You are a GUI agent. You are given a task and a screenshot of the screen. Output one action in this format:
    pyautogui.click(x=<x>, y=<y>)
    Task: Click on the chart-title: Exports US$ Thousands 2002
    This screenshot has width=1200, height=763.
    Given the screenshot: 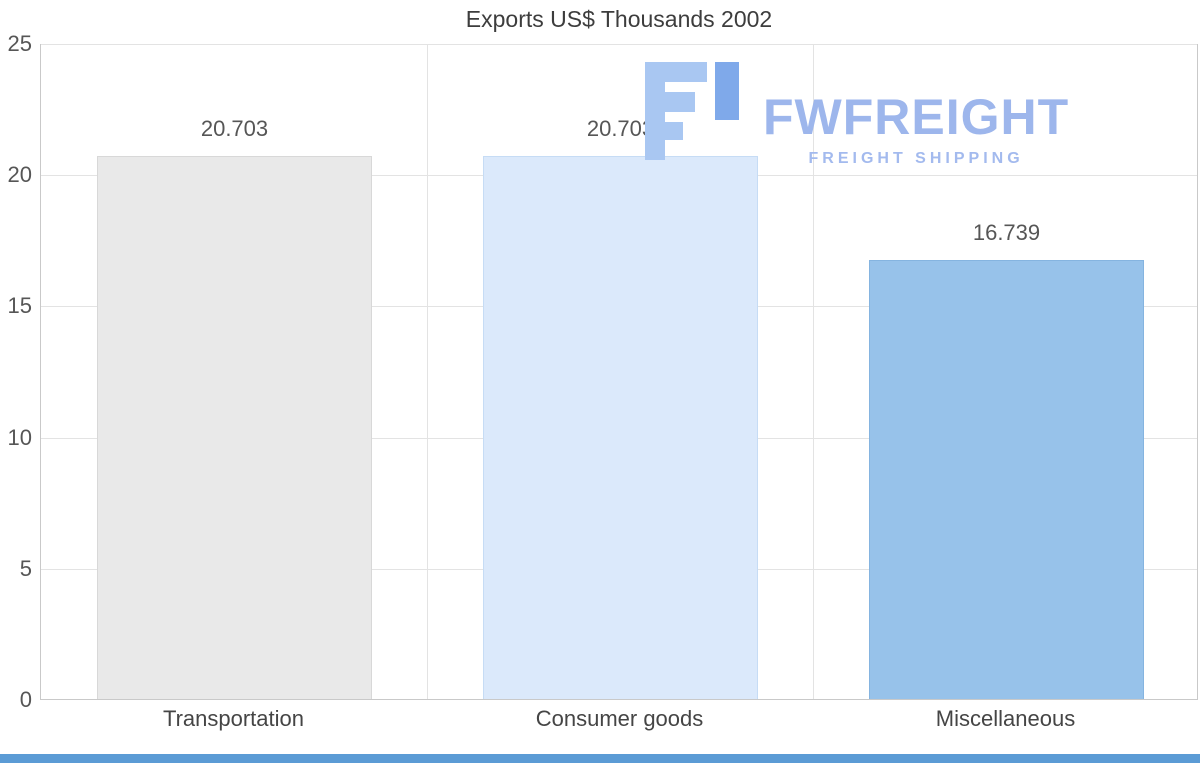 What is the action you would take?
    pyautogui.click(x=619, y=19)
    